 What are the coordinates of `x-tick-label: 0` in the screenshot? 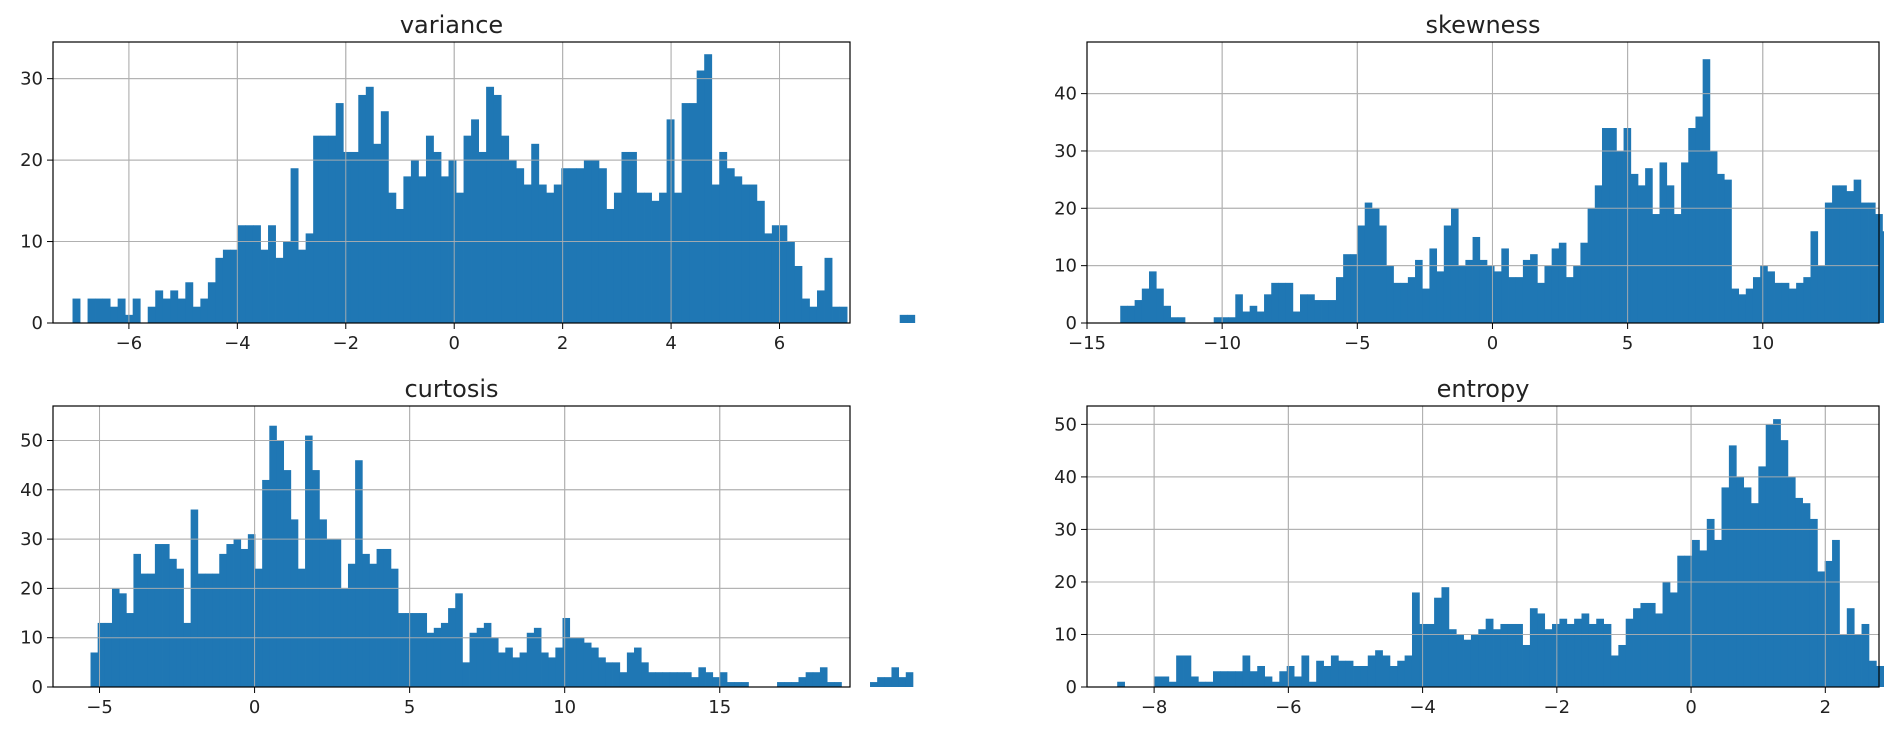 It's located at (254, 707).